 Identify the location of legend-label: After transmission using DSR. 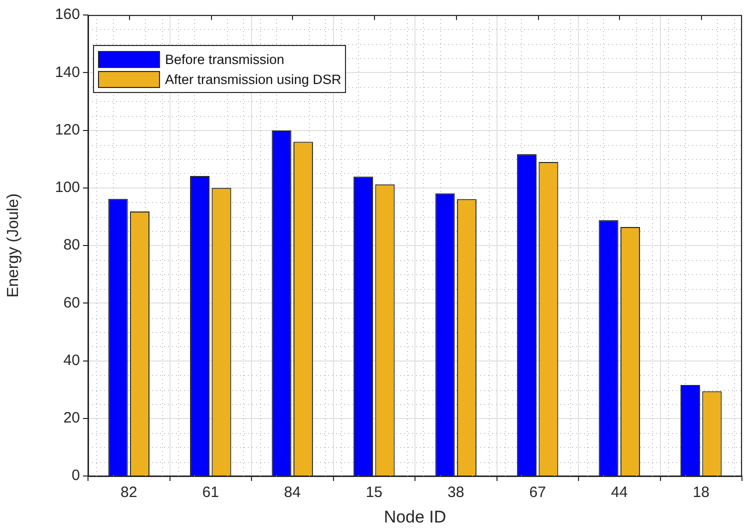
(253, 79).